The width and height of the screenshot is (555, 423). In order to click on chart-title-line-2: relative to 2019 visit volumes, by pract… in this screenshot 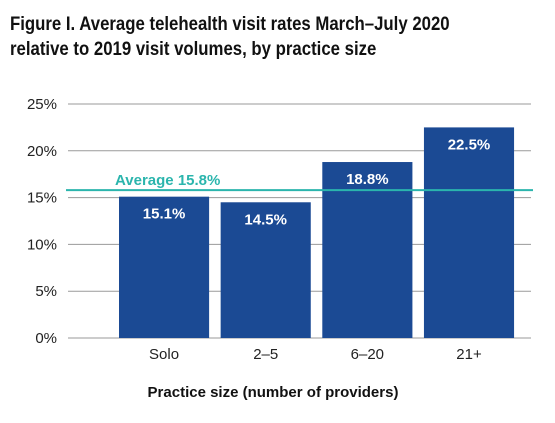, I will do `click(193, 49)`.